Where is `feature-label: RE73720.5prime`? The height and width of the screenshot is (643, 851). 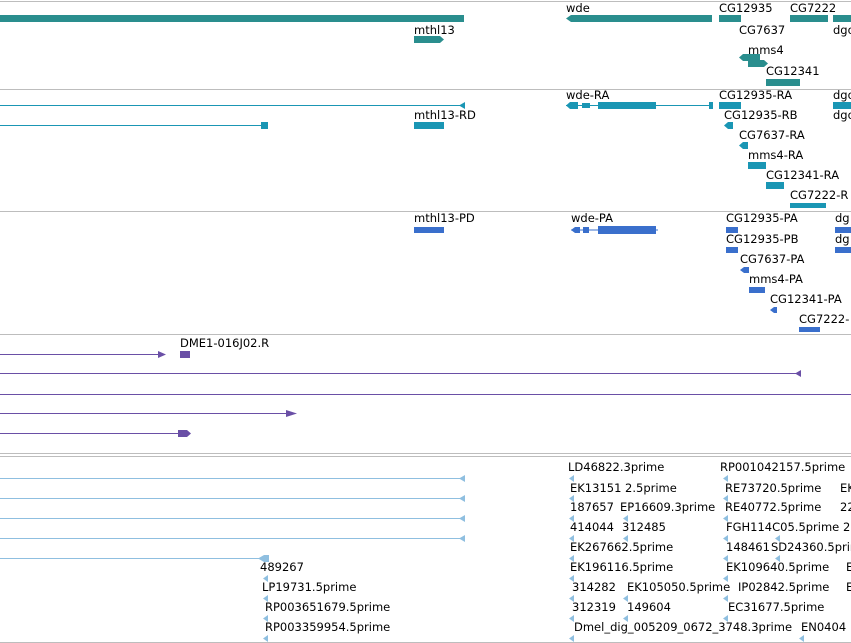
feature-label: RE73720.5prime is located at coordinates (773, 488).